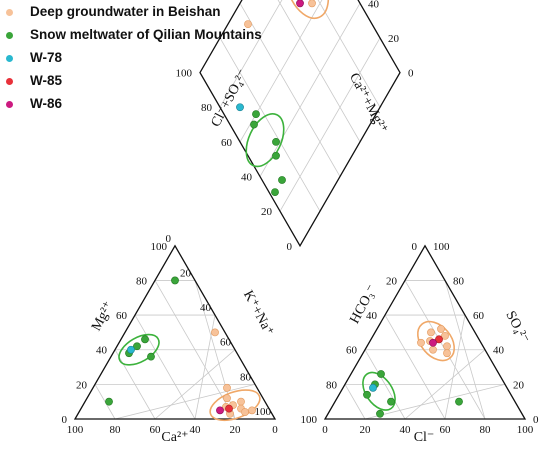 The image size is (550, 461). What do you see at coordinates (235, 405) in the screenshot?
I see `cation-deep-ellipse` at bounding box center [235, 405].